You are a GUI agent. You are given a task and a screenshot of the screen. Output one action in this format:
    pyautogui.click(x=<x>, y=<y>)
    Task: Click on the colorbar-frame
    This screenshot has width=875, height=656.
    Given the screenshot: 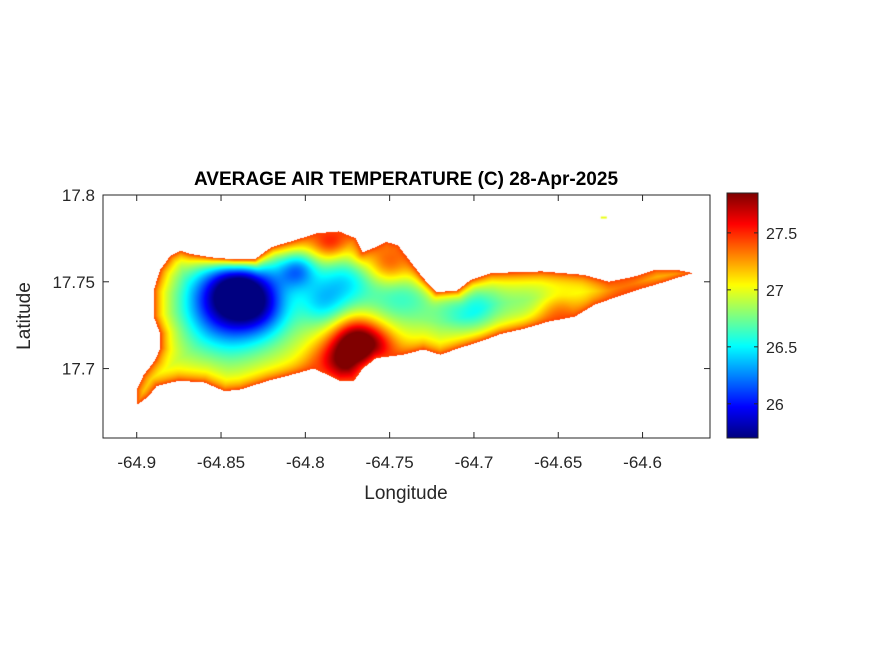 What is the action you would take?
    pyautogui.click(x=742, y=315)
    